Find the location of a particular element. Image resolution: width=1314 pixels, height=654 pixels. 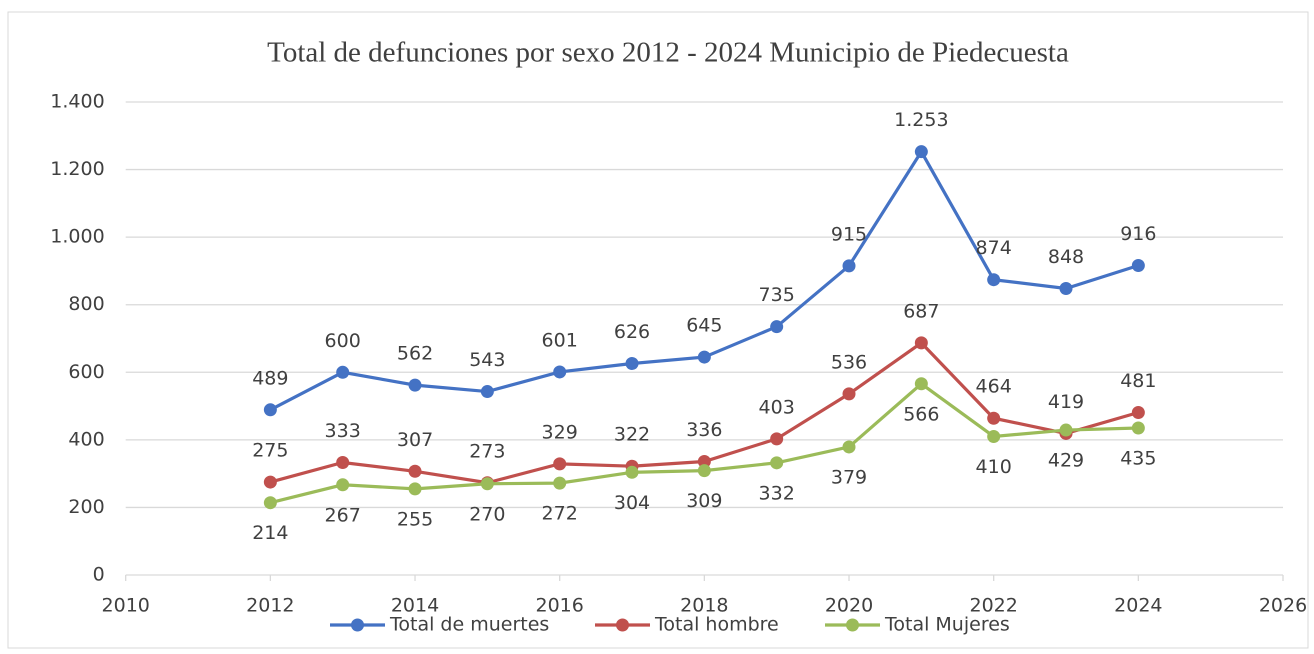

data-label: 536 is located at coordinates (849, 362).